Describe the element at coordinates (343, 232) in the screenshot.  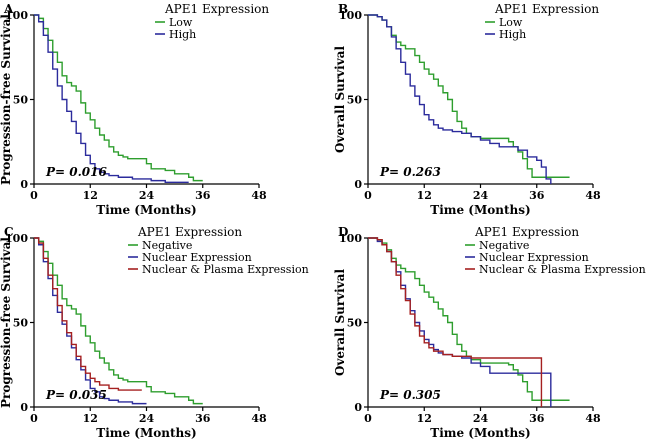
I see `panel-letter: D` at that location.